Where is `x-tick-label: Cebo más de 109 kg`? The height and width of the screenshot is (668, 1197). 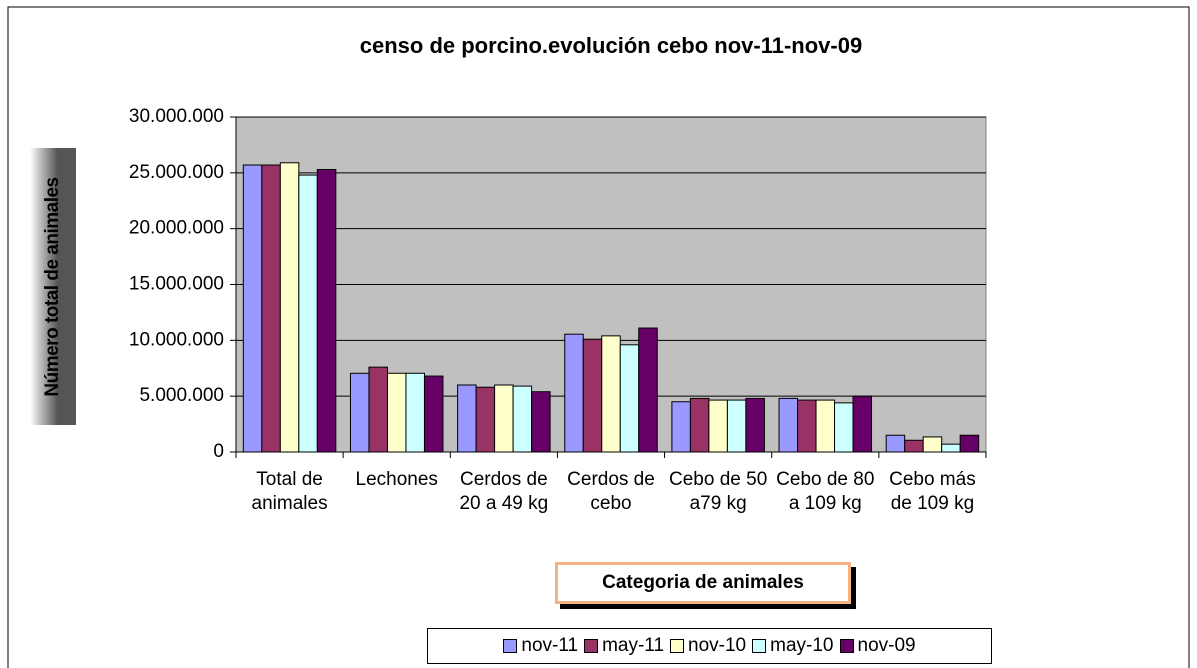 x-tick-label: Cebo más de 109 kg is located at coordinates (932, 491).